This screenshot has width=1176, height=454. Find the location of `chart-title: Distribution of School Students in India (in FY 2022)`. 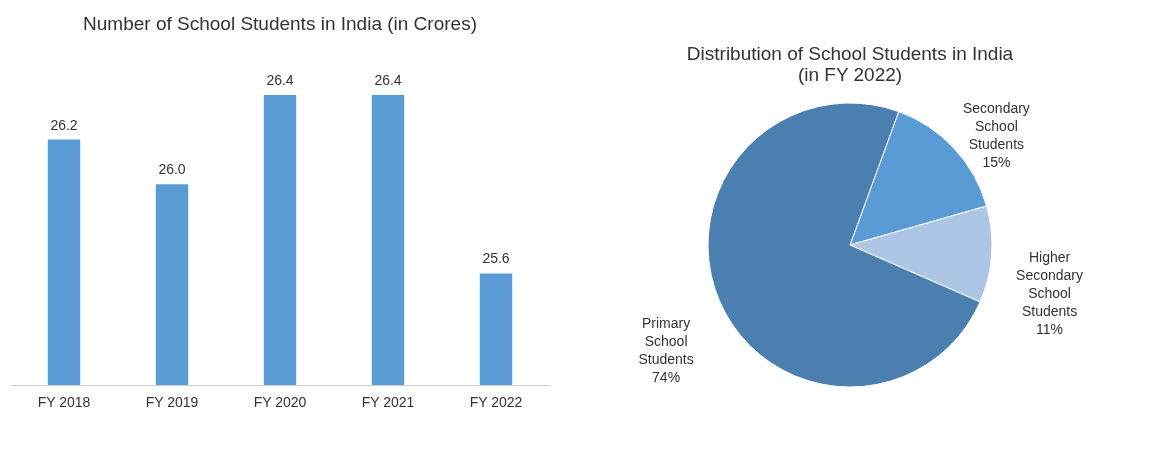

chart-title: Distribution of School Students in India (in FY 2022) is located at coordinates (850, 64).